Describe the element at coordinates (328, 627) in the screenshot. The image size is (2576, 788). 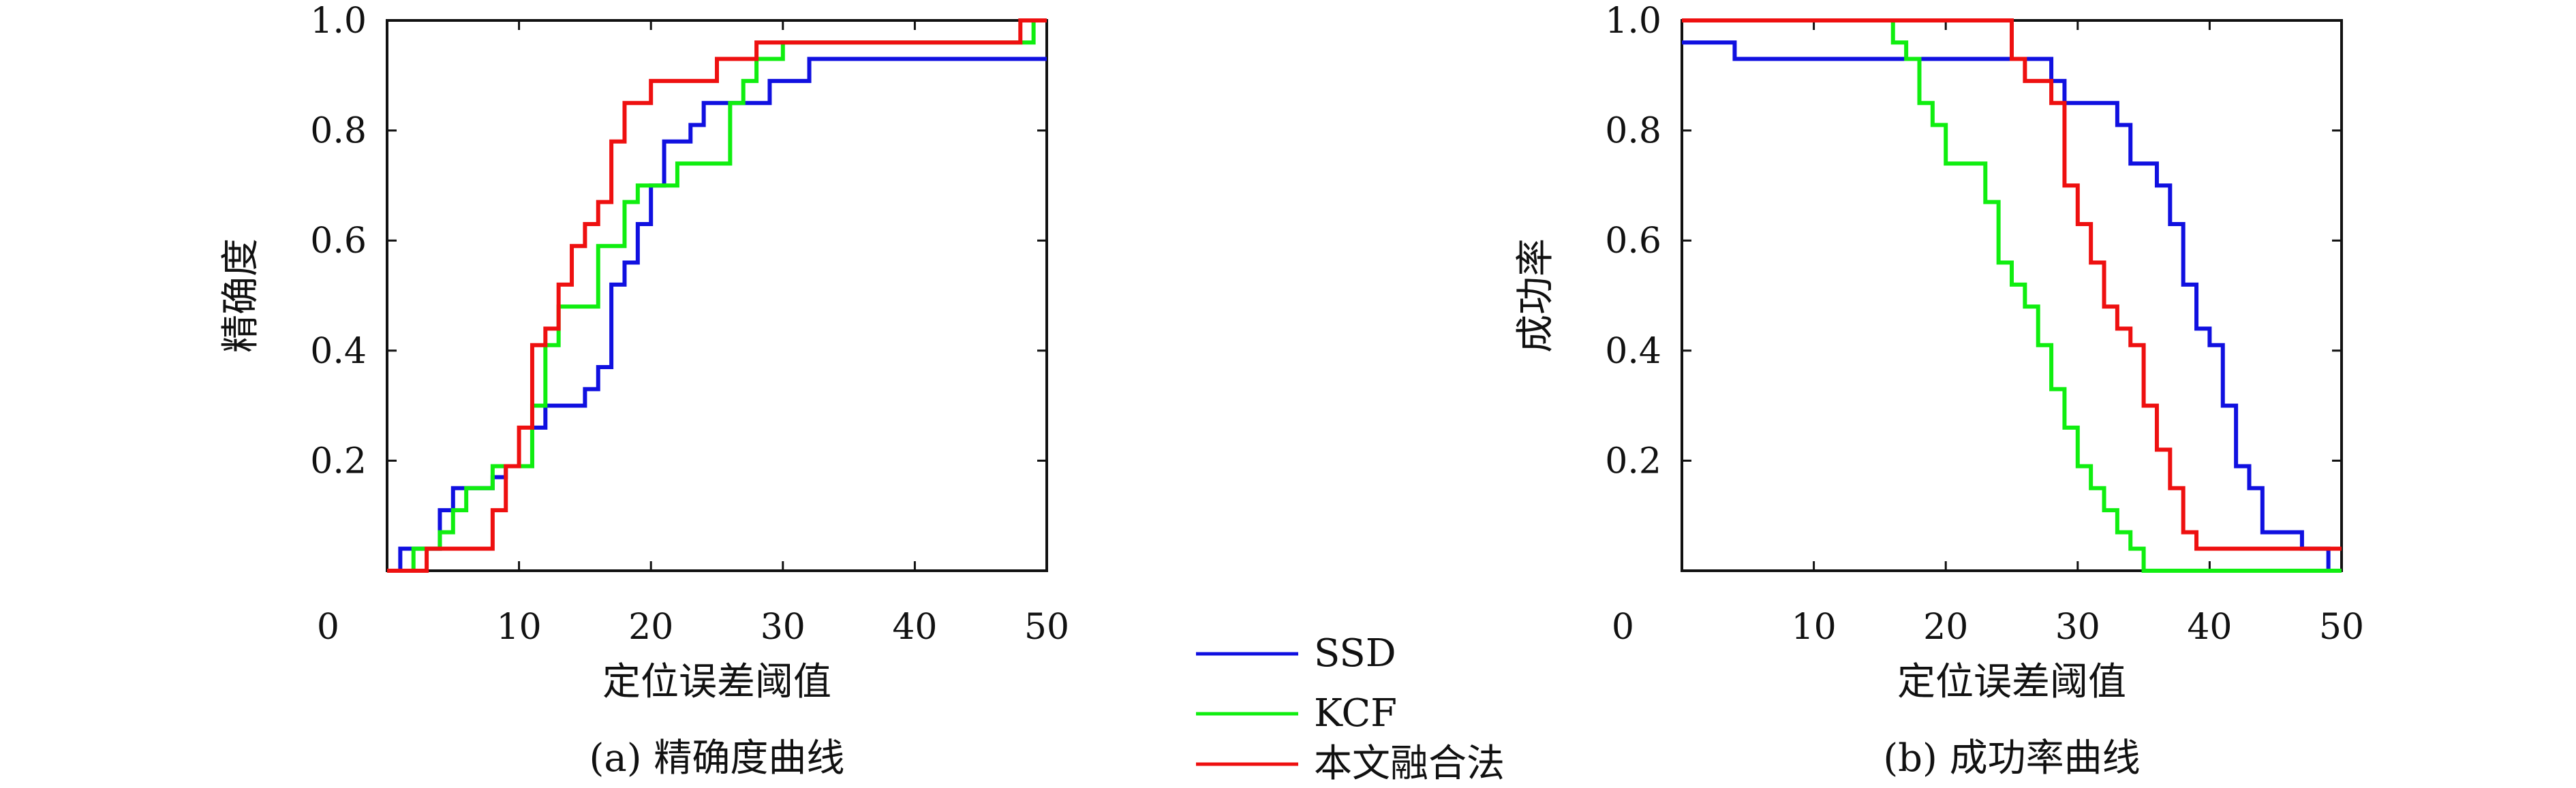
I see `precision-x-tick-label: 0` at that location.